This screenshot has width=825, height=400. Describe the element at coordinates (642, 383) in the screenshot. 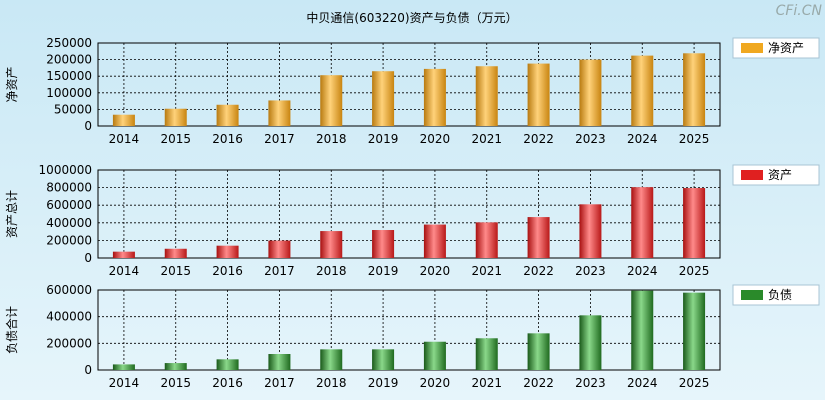

I see `xtick-liab-2024: 2024` at that location.